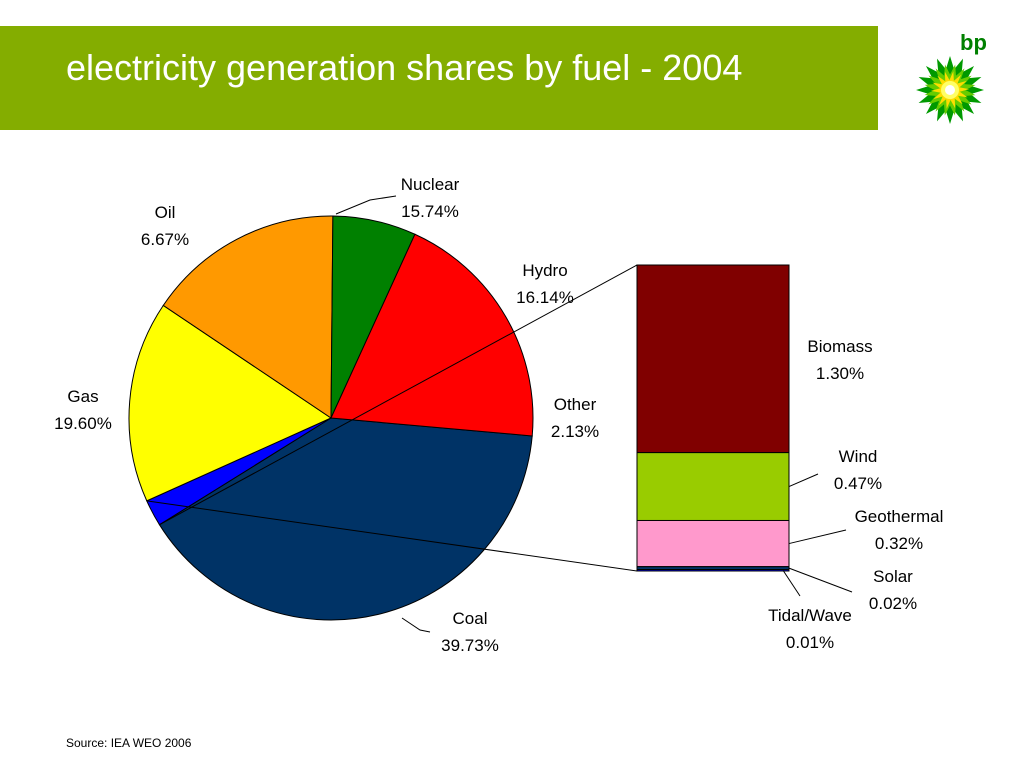 This screenshot has height=768, width=1024. Describe the element at coordinates (840, 373) in the screenshot. I see `bar-value-biomass: 1.30%` at that location.